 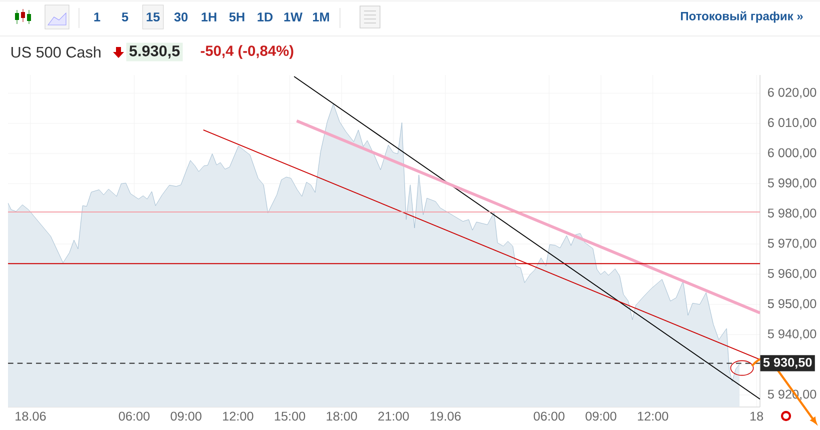 What do you see at coordinates (209, 17) in the screenshot?
I see `text: 1H` at bounding box center [209, 17].